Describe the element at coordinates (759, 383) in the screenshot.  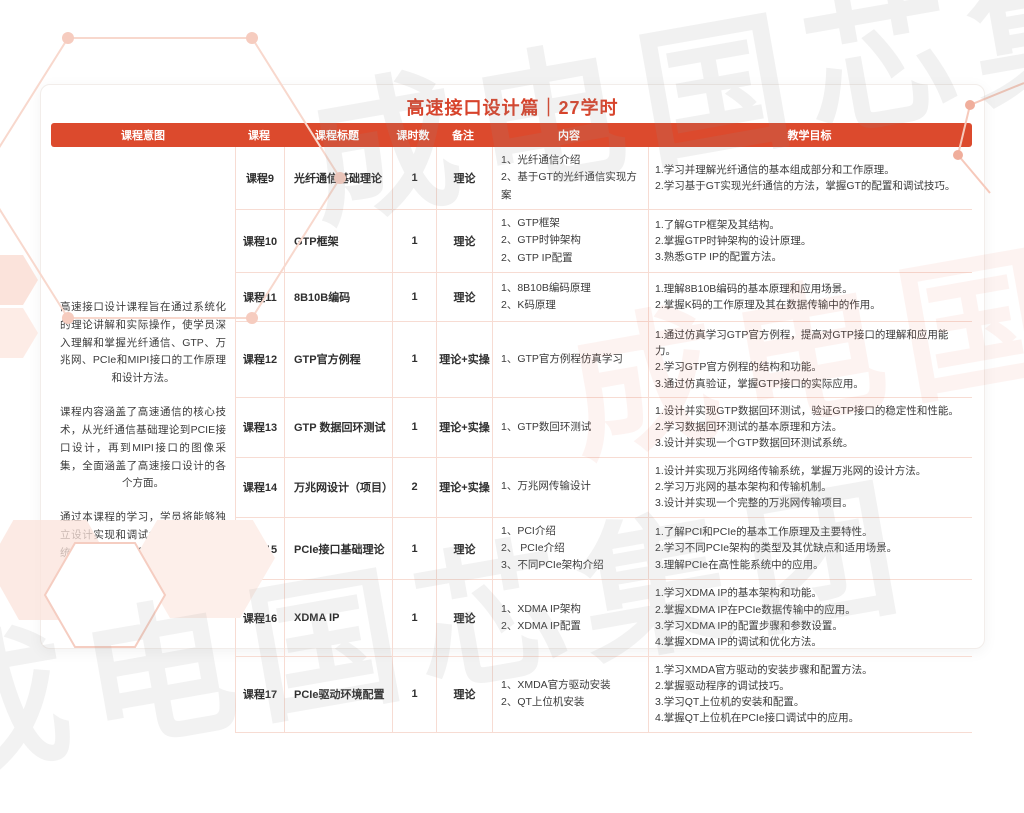
I see `objective-line: 3.通过仿真验证，掌握GTP接口的实际应用。` at that location.